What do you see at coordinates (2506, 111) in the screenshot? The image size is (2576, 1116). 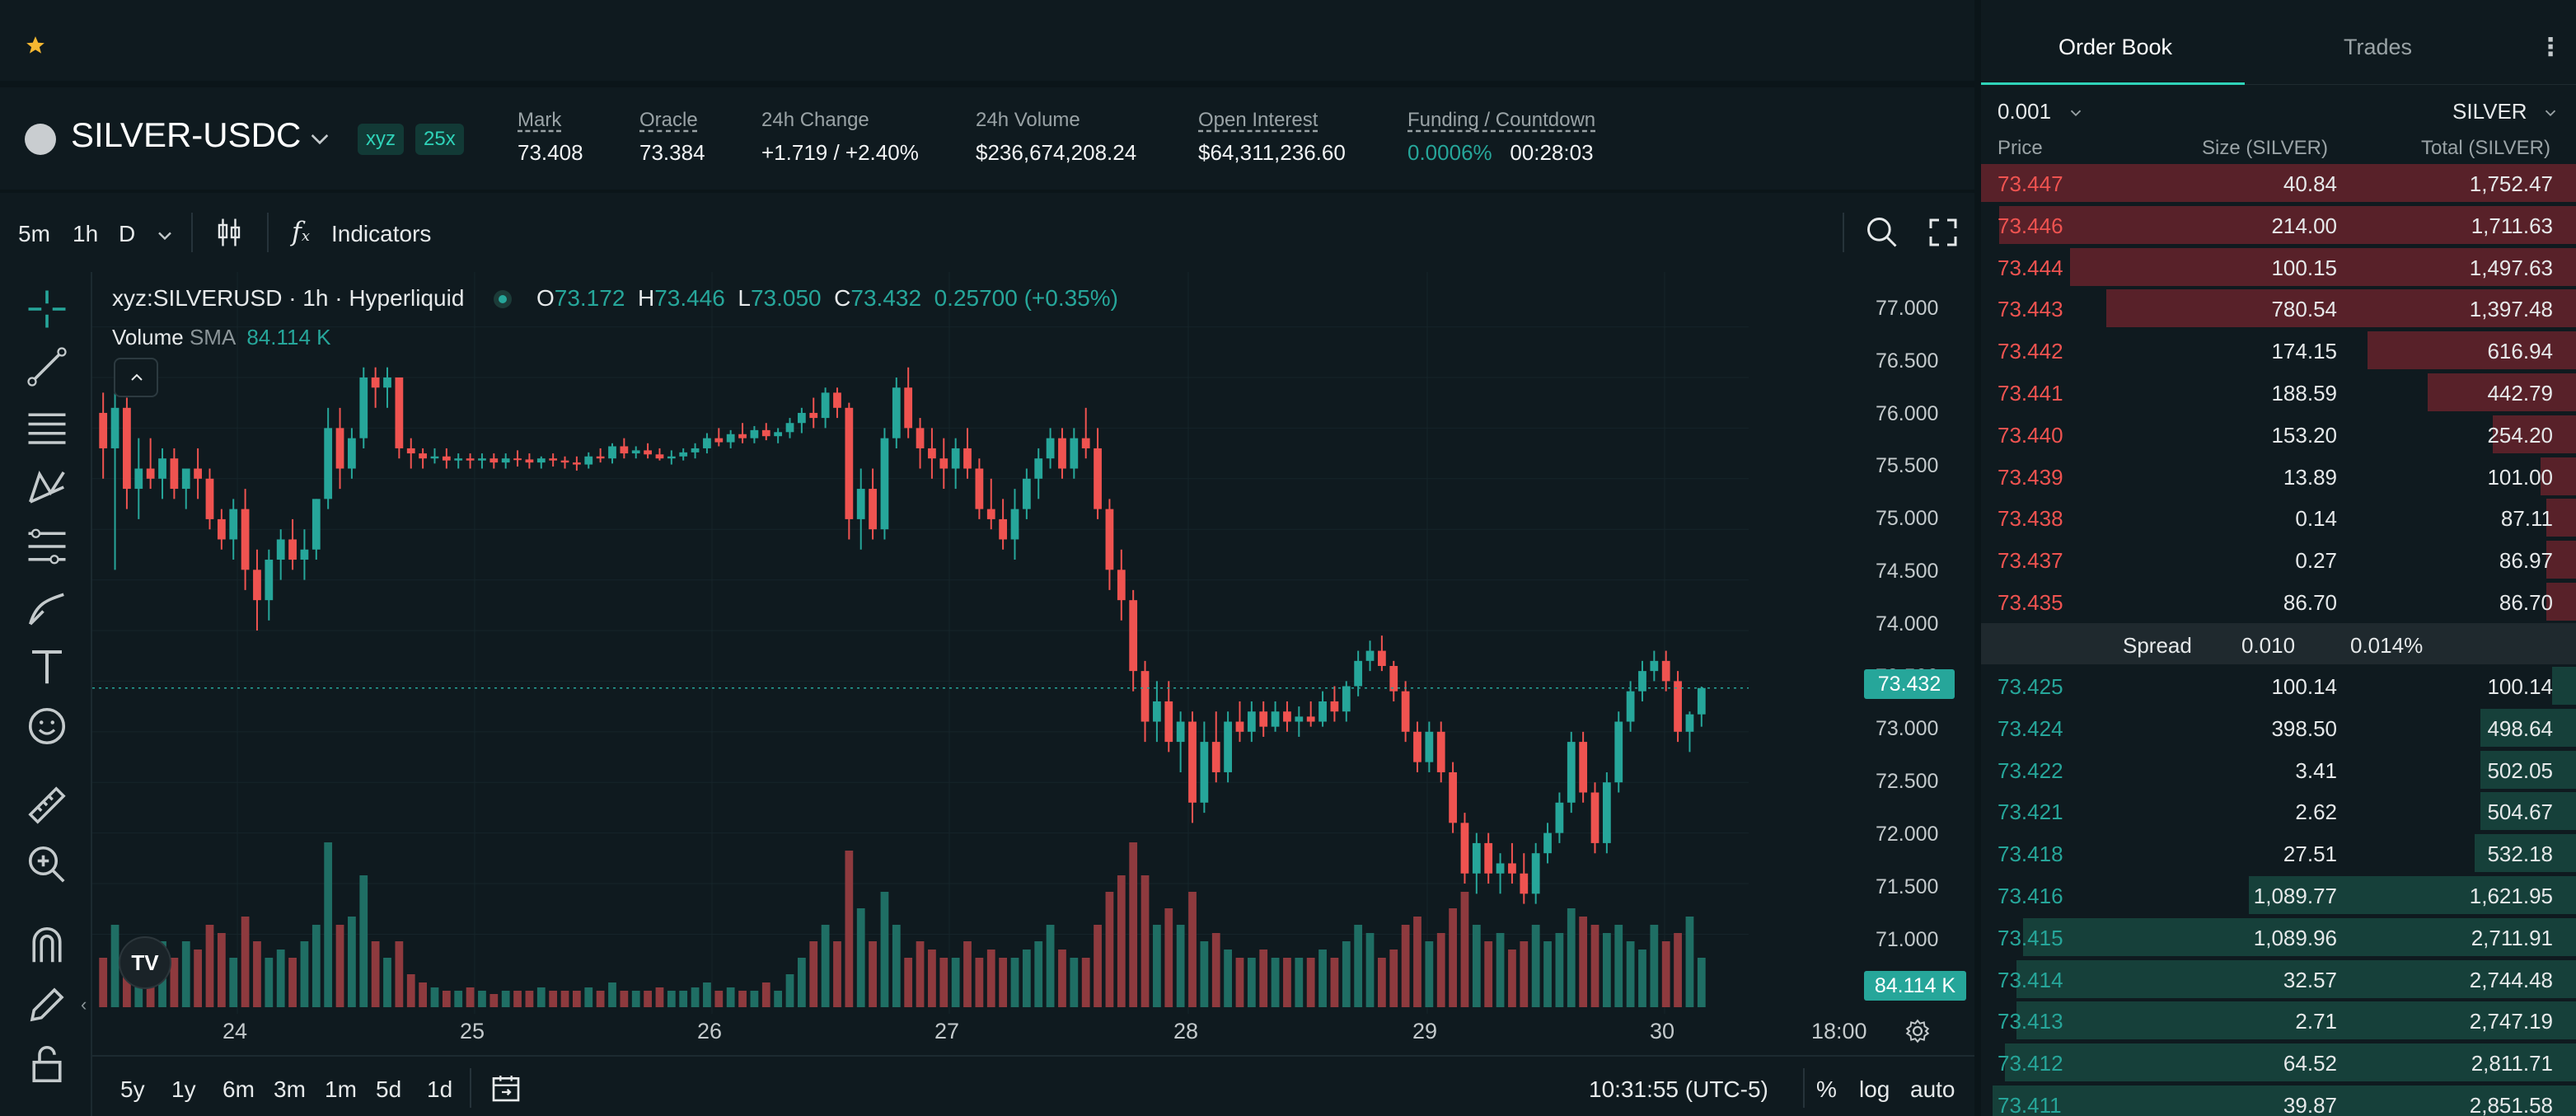 I see `unit-select: SILVER` at bounding box center [2506, 111].